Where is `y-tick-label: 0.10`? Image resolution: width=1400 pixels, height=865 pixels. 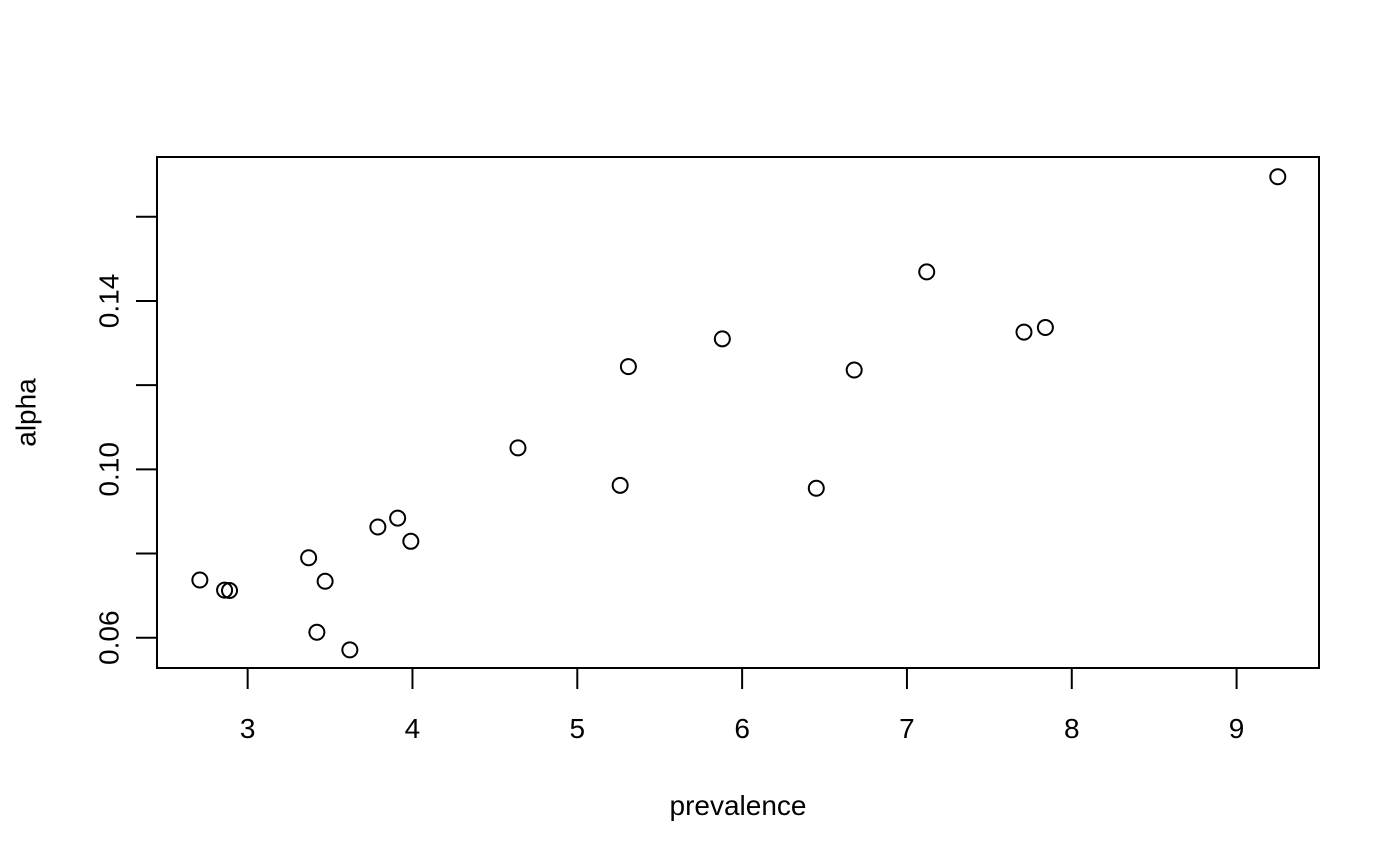
y-tick-label: 0.10 is located at coordinates (109, 469).